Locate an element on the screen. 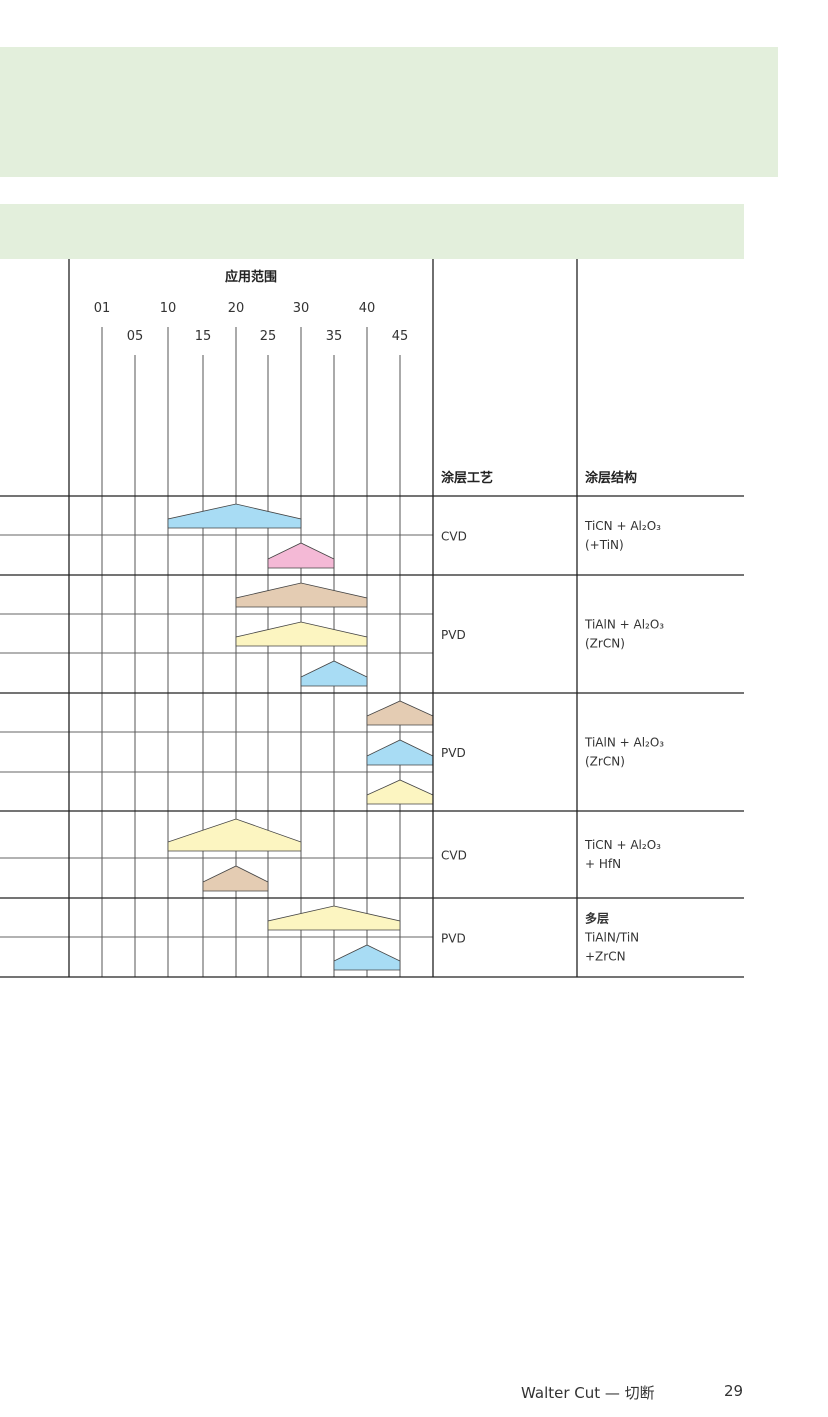 The width and height of the screenshot is (828, 1417). coating-structure-line: TiAlN/TiN is located at coordinates (611, 938).